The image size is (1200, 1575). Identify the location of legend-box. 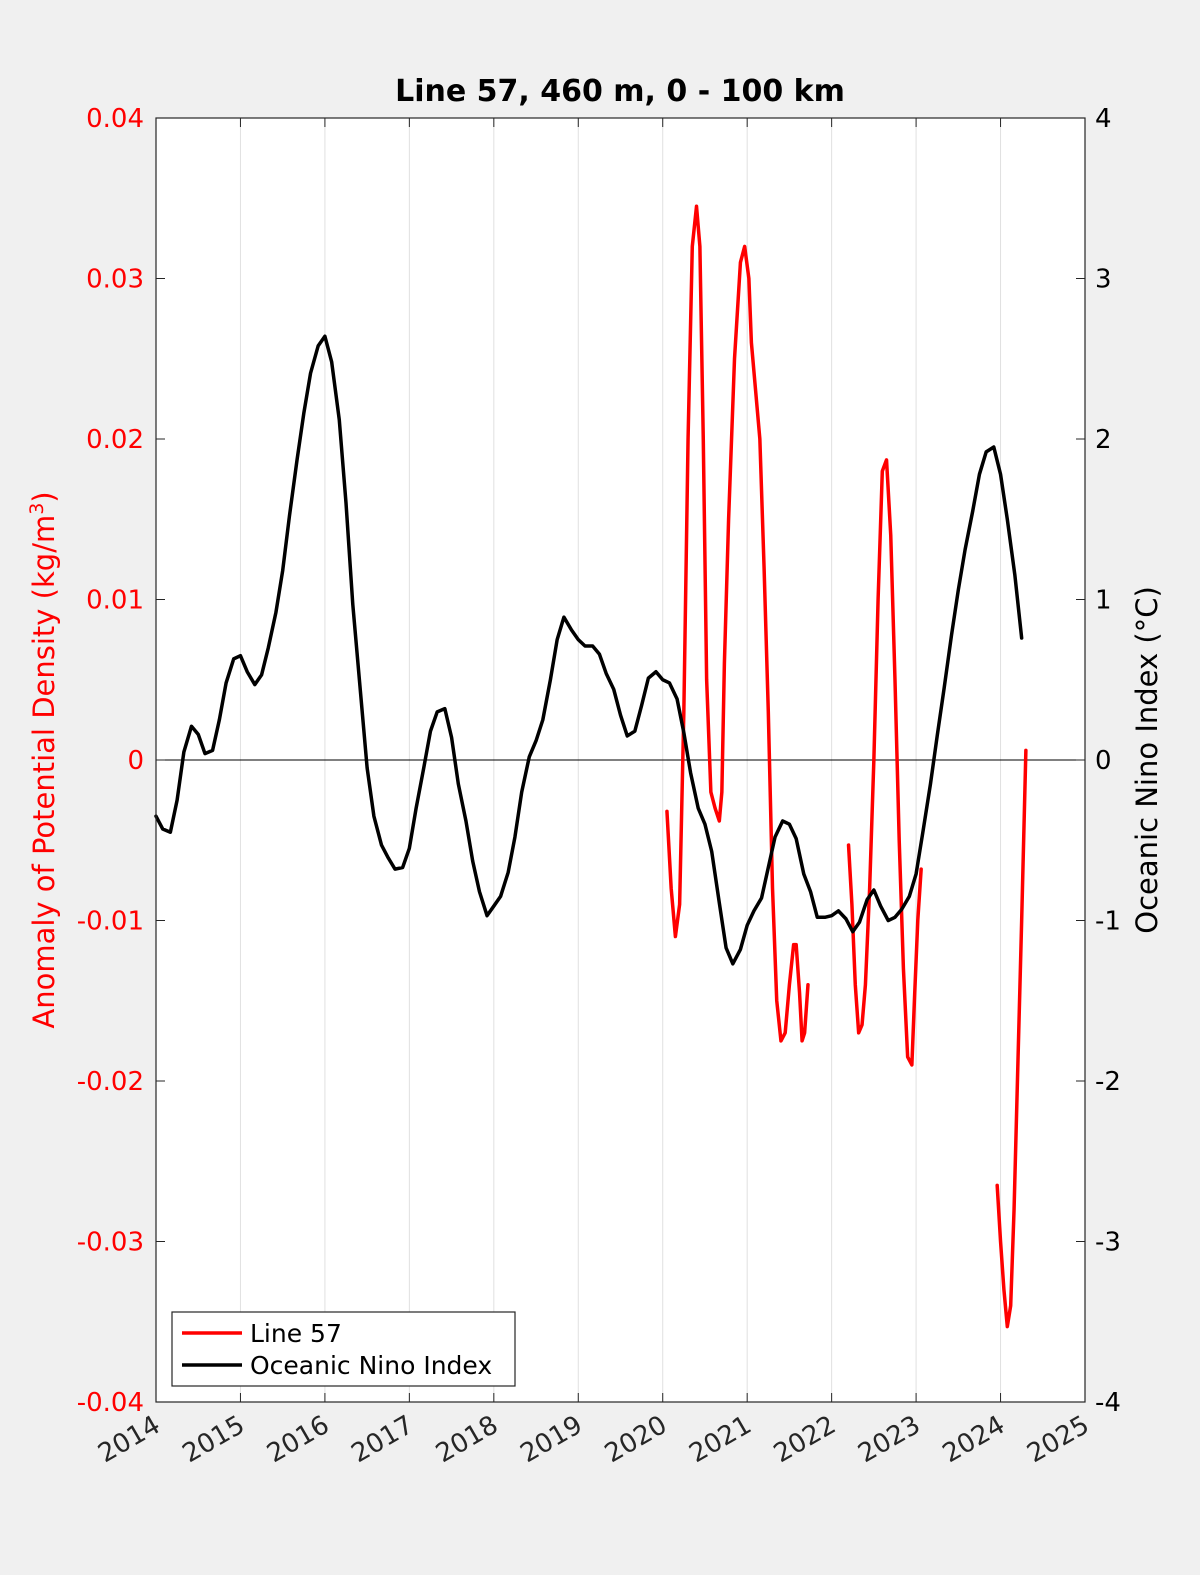
(343, 1349).